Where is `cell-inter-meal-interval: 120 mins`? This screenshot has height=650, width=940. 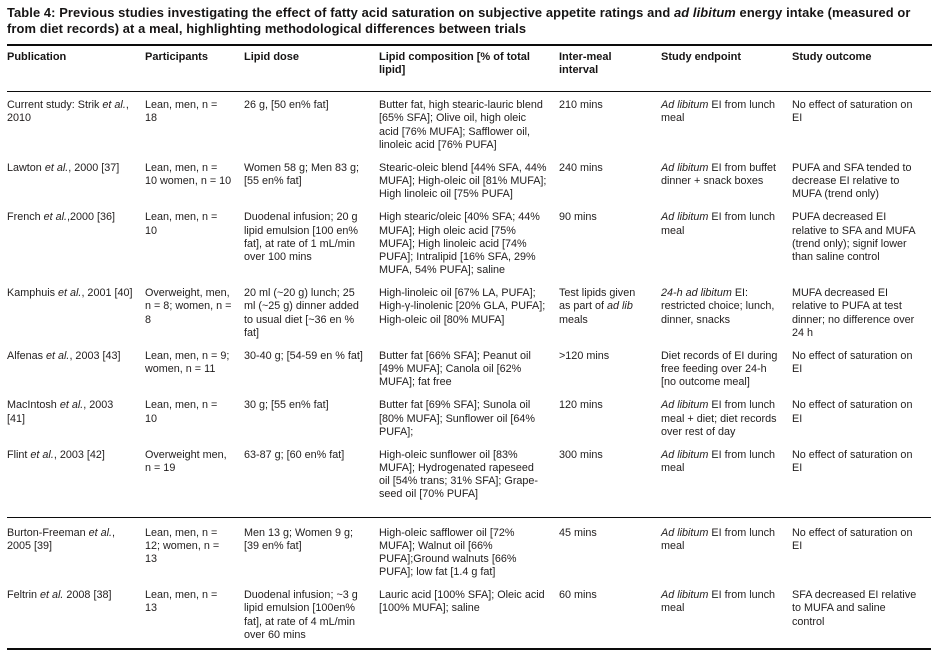
cell-inter-meal-interval: 120 mins is located at coordinates (581, 405).